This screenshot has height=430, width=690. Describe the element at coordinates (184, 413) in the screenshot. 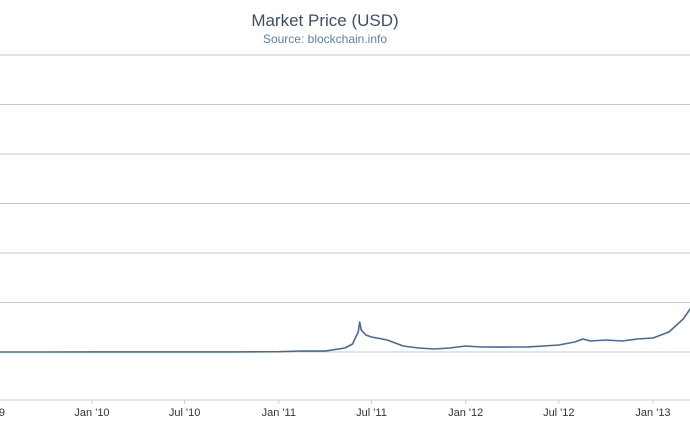

I see `x-tick-label: Jul '10` at that location.